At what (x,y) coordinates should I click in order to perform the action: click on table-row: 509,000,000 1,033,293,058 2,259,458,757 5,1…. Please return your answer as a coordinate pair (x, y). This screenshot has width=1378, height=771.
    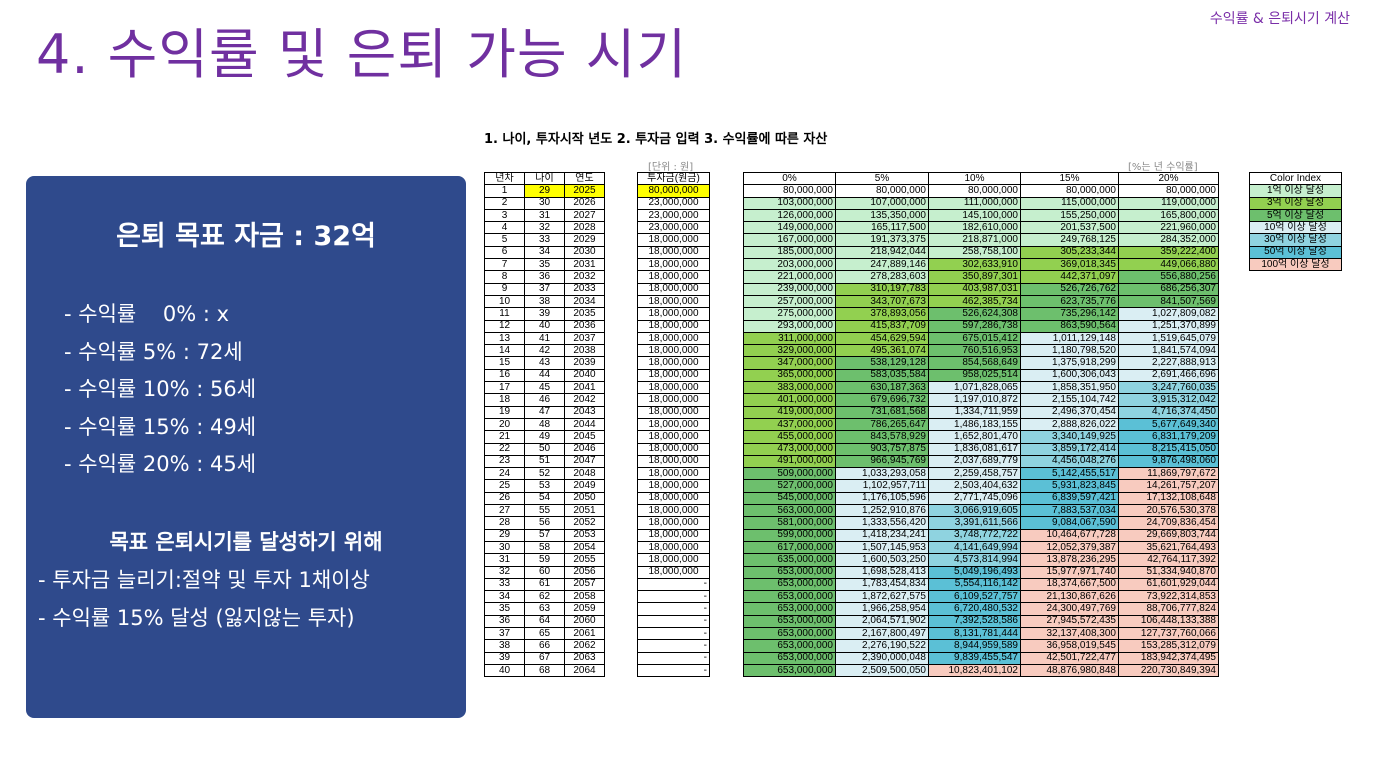
    Looking at the image, I should click on (981, 474).